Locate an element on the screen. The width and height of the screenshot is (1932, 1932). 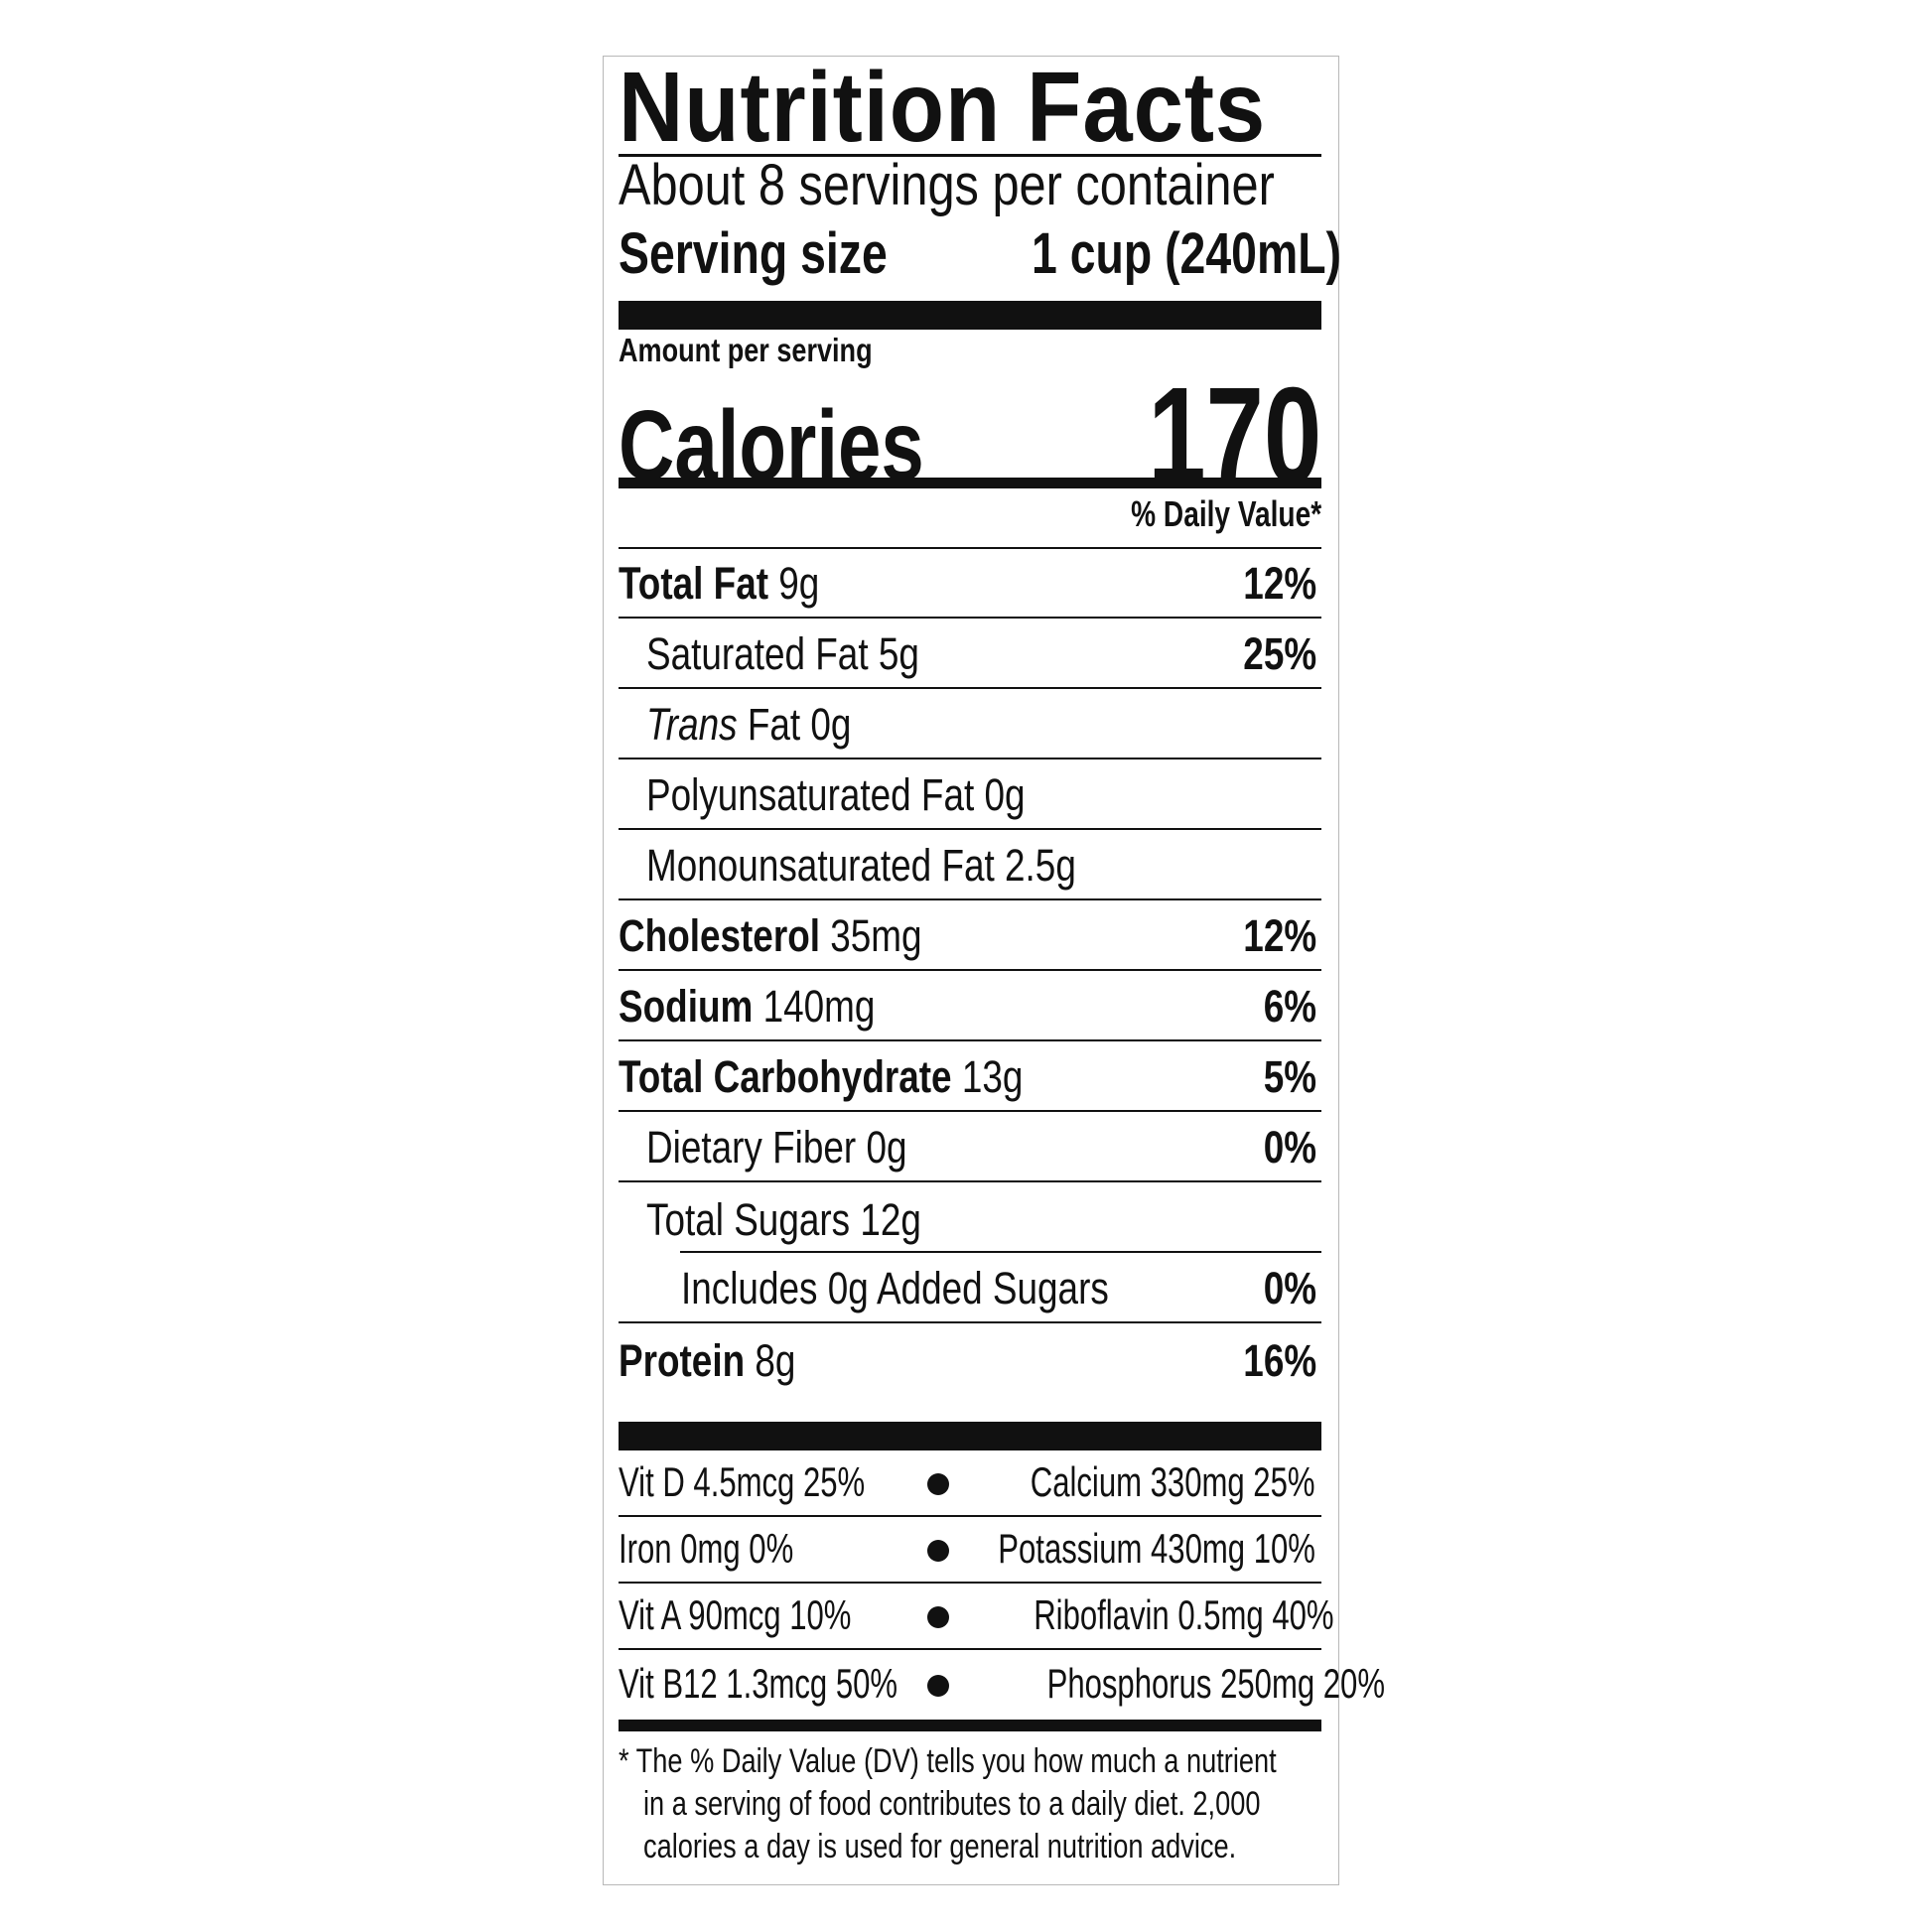
serving-size: Serving size 1 cup (240mL) is located at coordinates (980, 253).